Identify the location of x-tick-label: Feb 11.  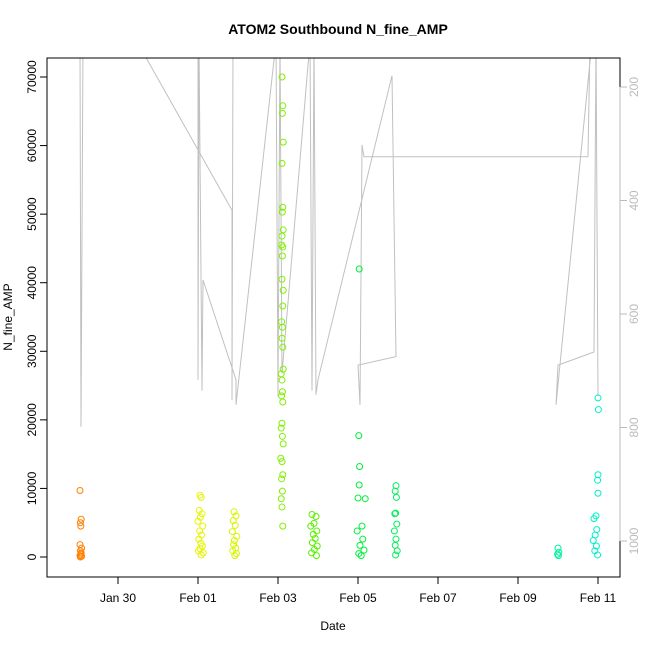
(598, 598).